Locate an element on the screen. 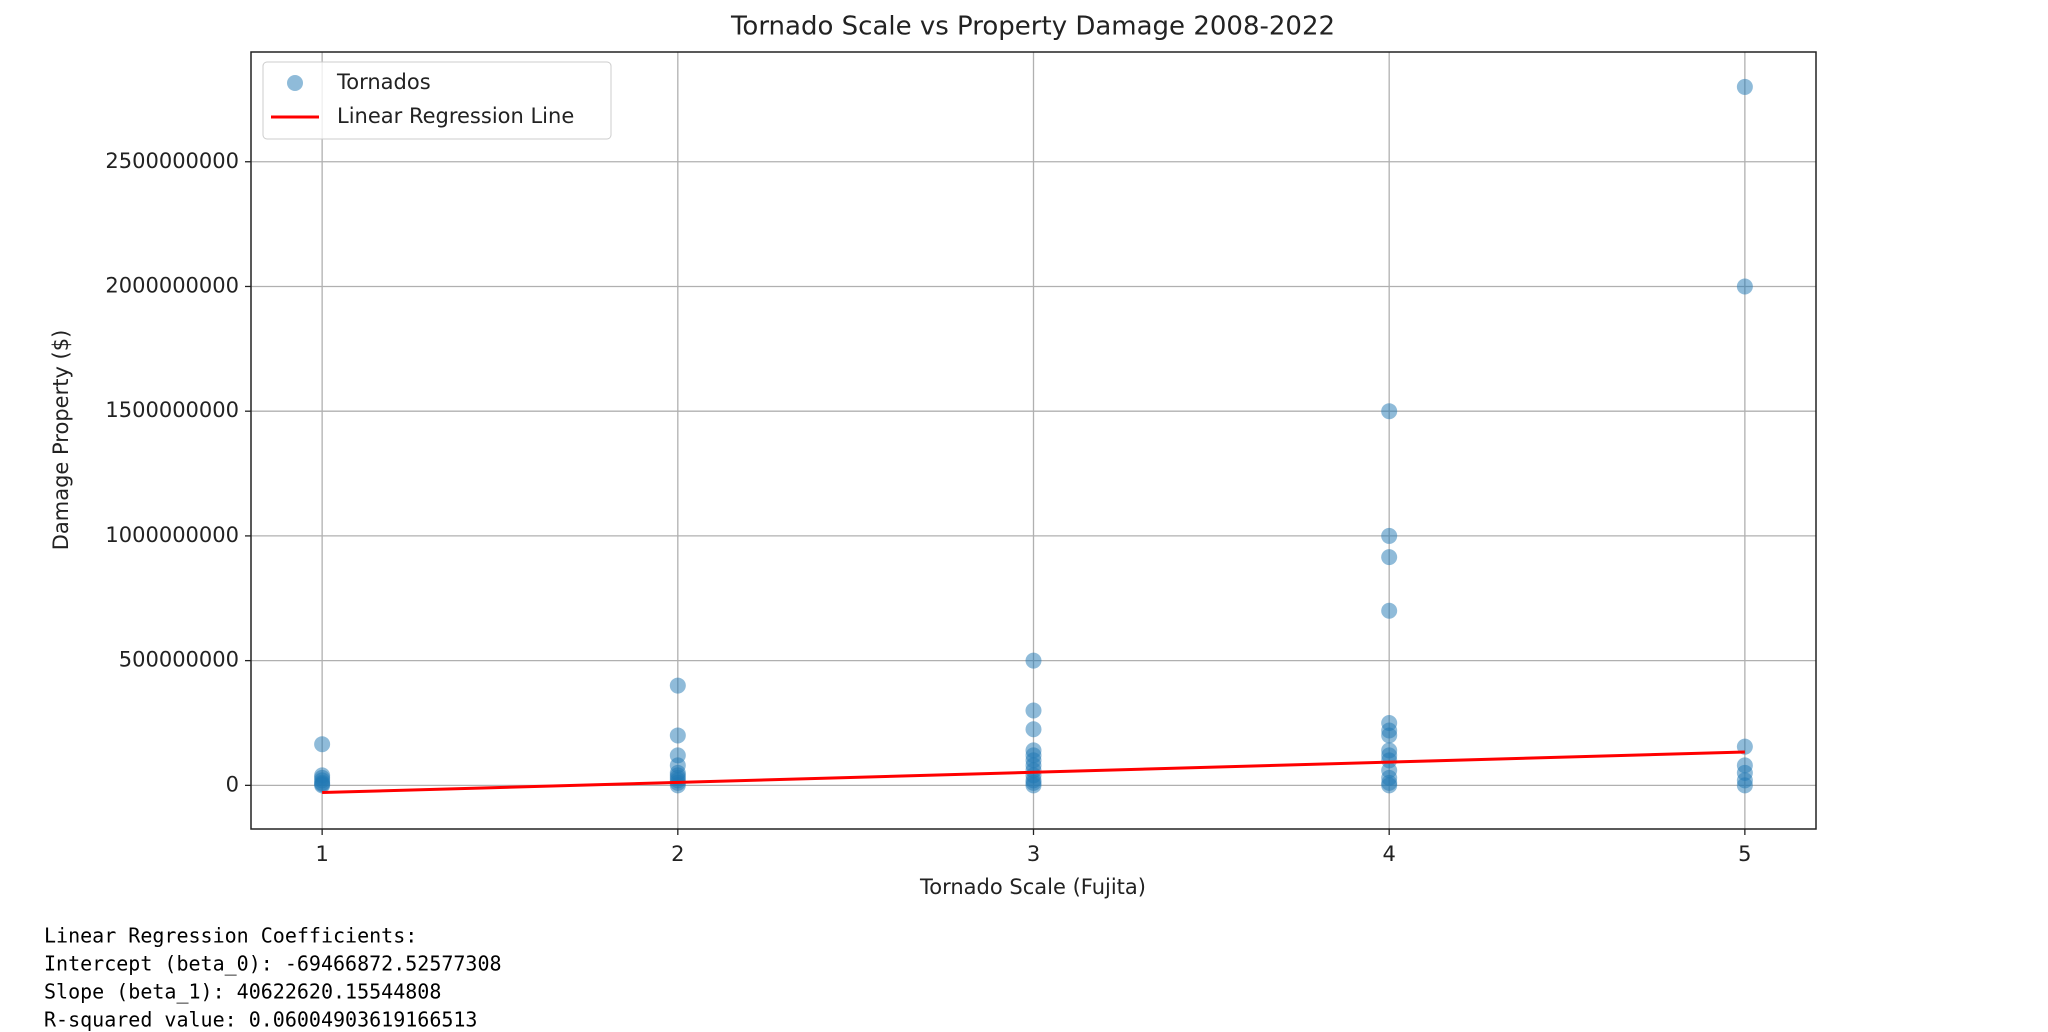  legend-box is located at coordinates (437, 100).